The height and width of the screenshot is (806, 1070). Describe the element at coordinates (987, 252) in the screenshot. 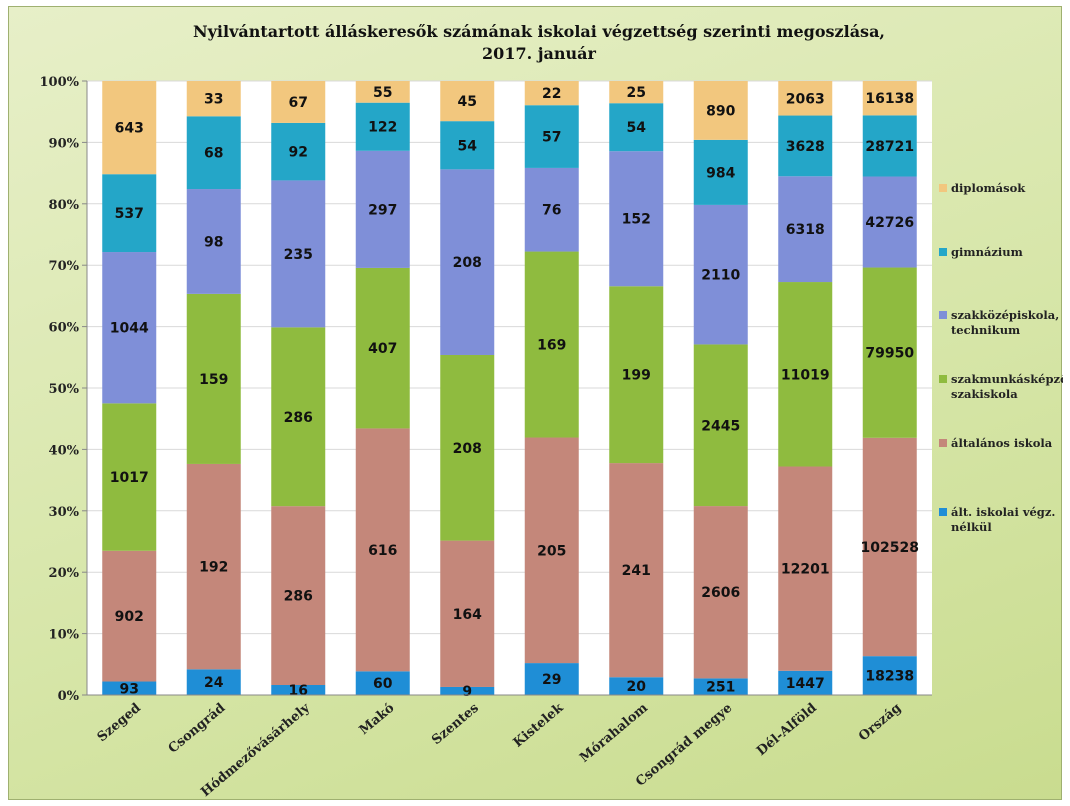

I see `legend-label: gimnázium` at that location.